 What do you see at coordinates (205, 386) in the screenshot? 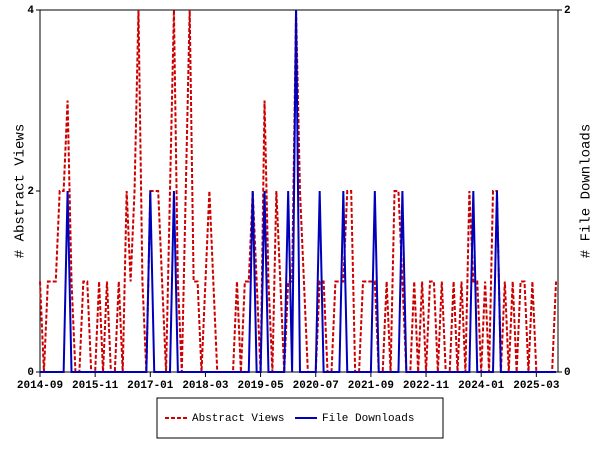
I see `x-tick-label: 2018-03` at bounding box center [205, 386].